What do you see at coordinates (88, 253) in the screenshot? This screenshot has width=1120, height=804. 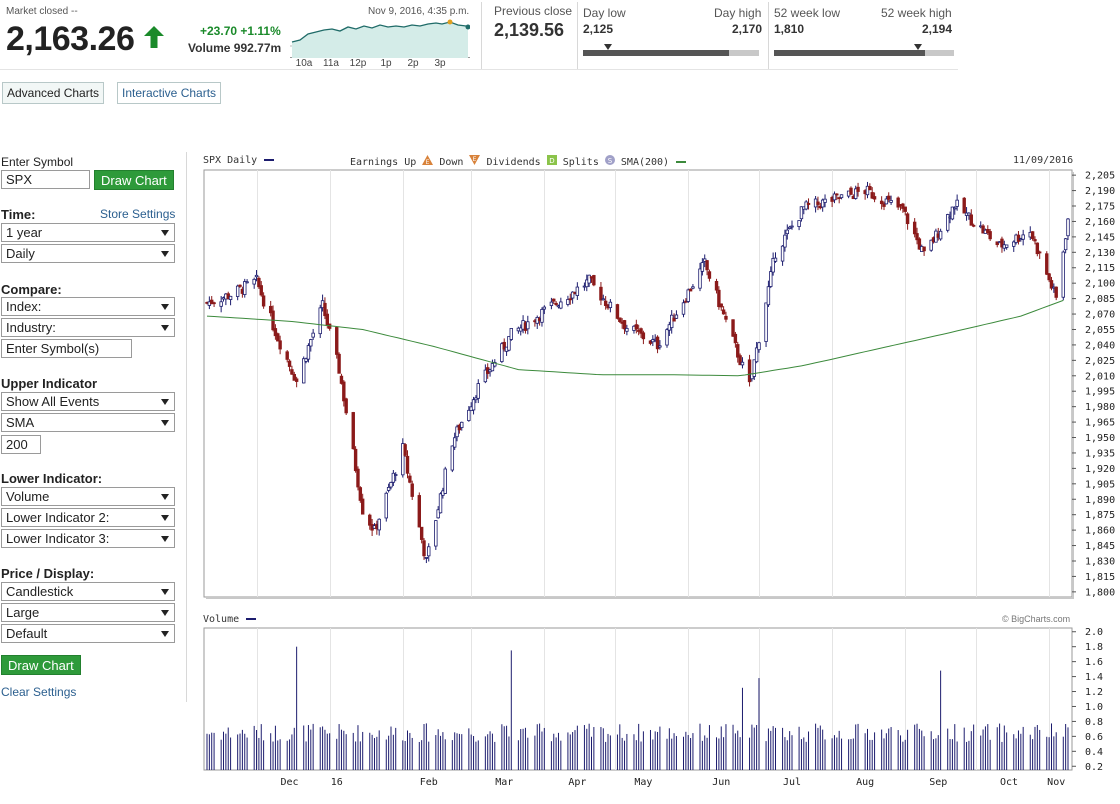 I see `frequency-select: Daily` at bounding box center [88, 253].